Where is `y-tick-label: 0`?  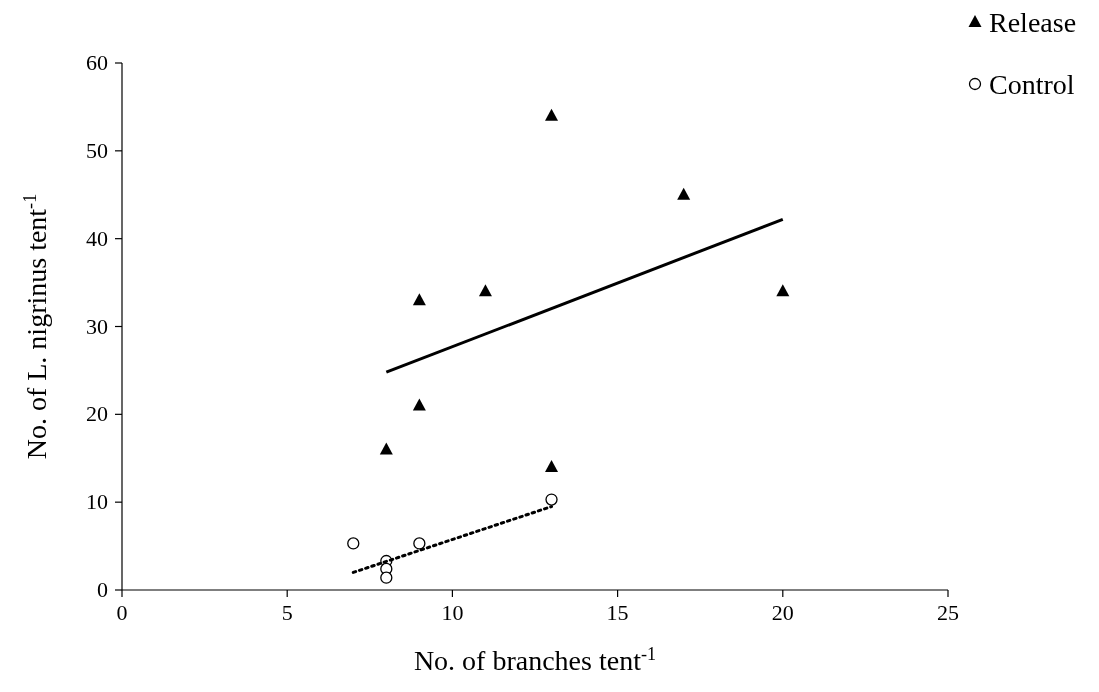 y-tick-label: 0 is located at coordinates (102, 589).